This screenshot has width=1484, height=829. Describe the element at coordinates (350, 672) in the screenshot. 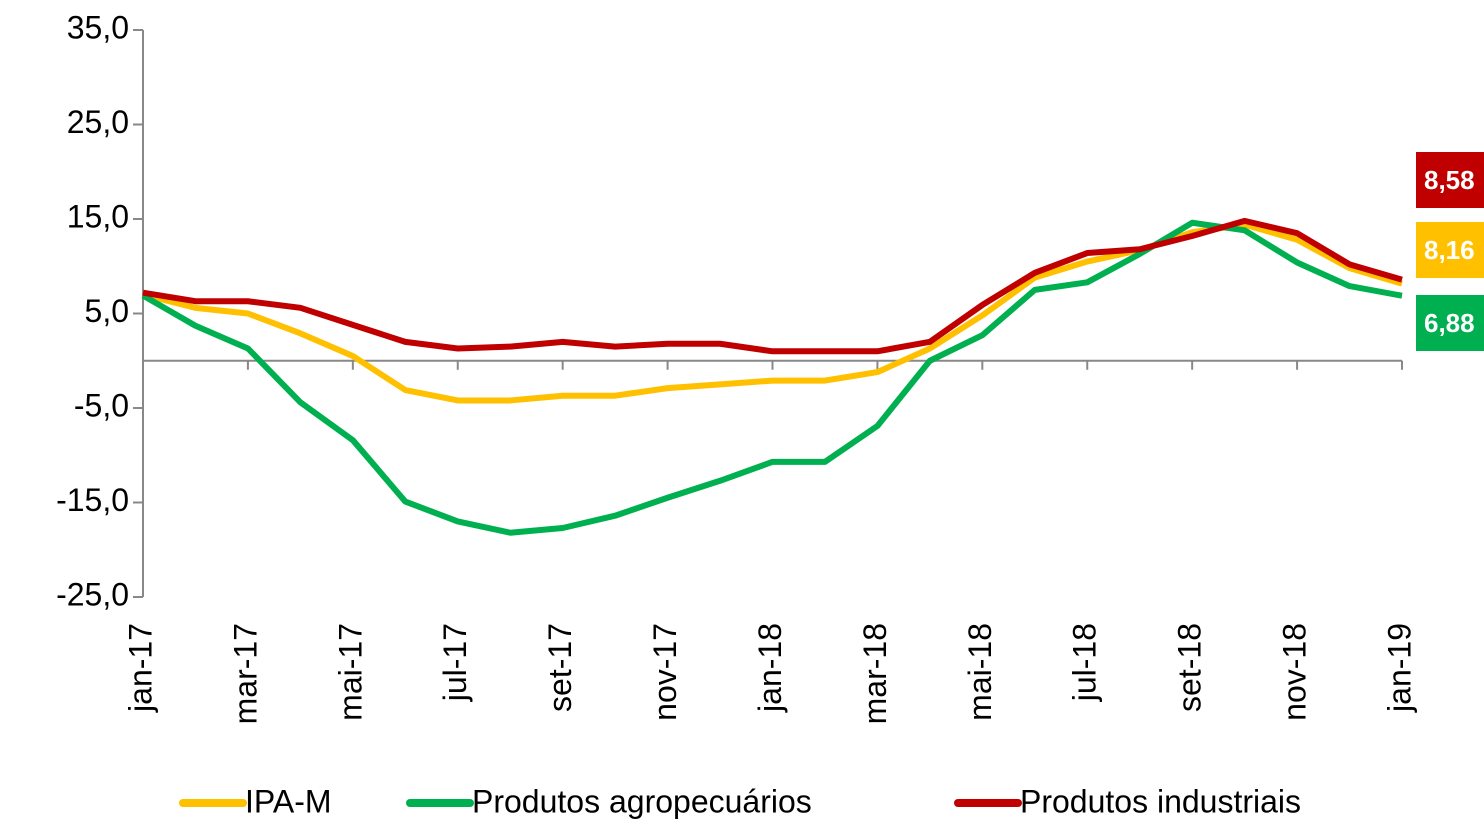

I see `x-tick-label: mai-17` at that location.